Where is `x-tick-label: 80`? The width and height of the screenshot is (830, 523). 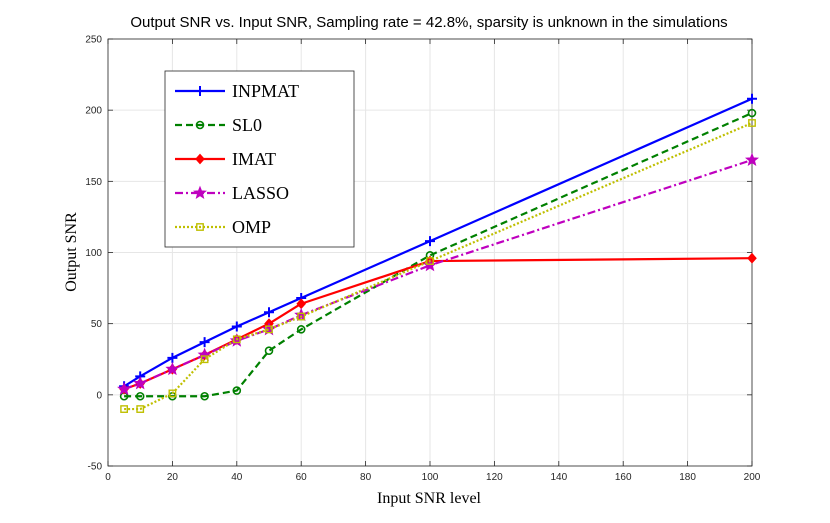 x-tick-label: 80 is located at coordinates (366, 477).